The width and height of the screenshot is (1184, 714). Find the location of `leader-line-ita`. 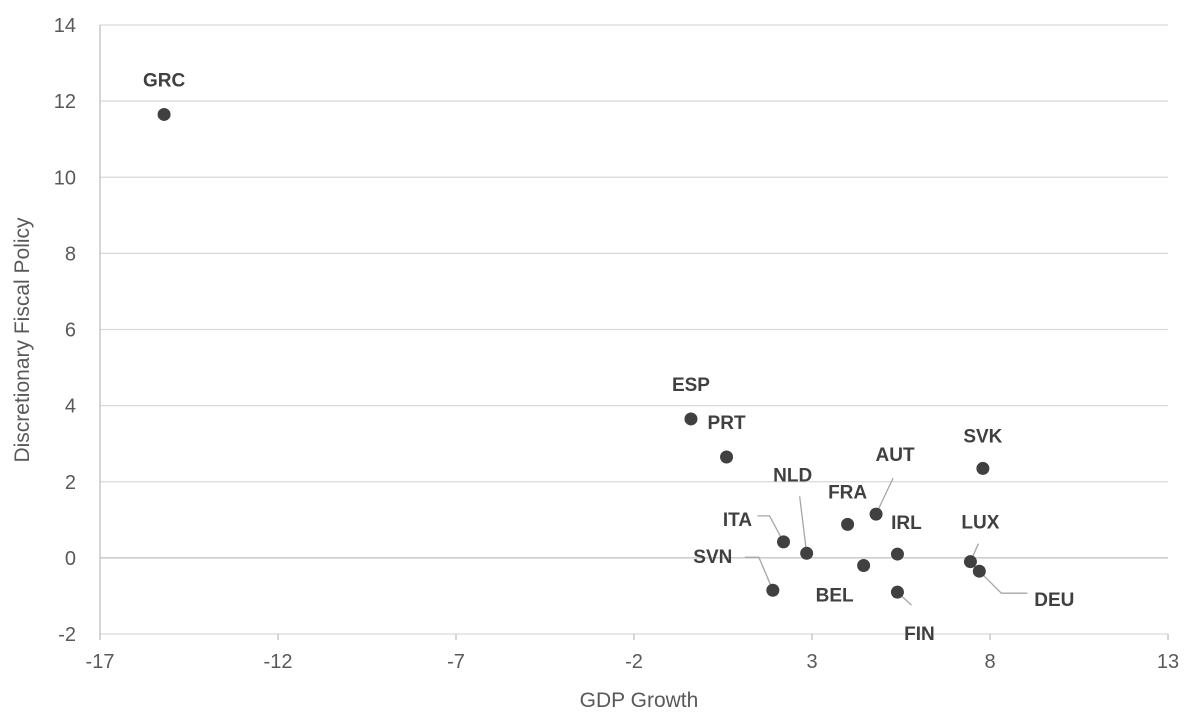

leader-line-ita is located at coordinates (771, 529).